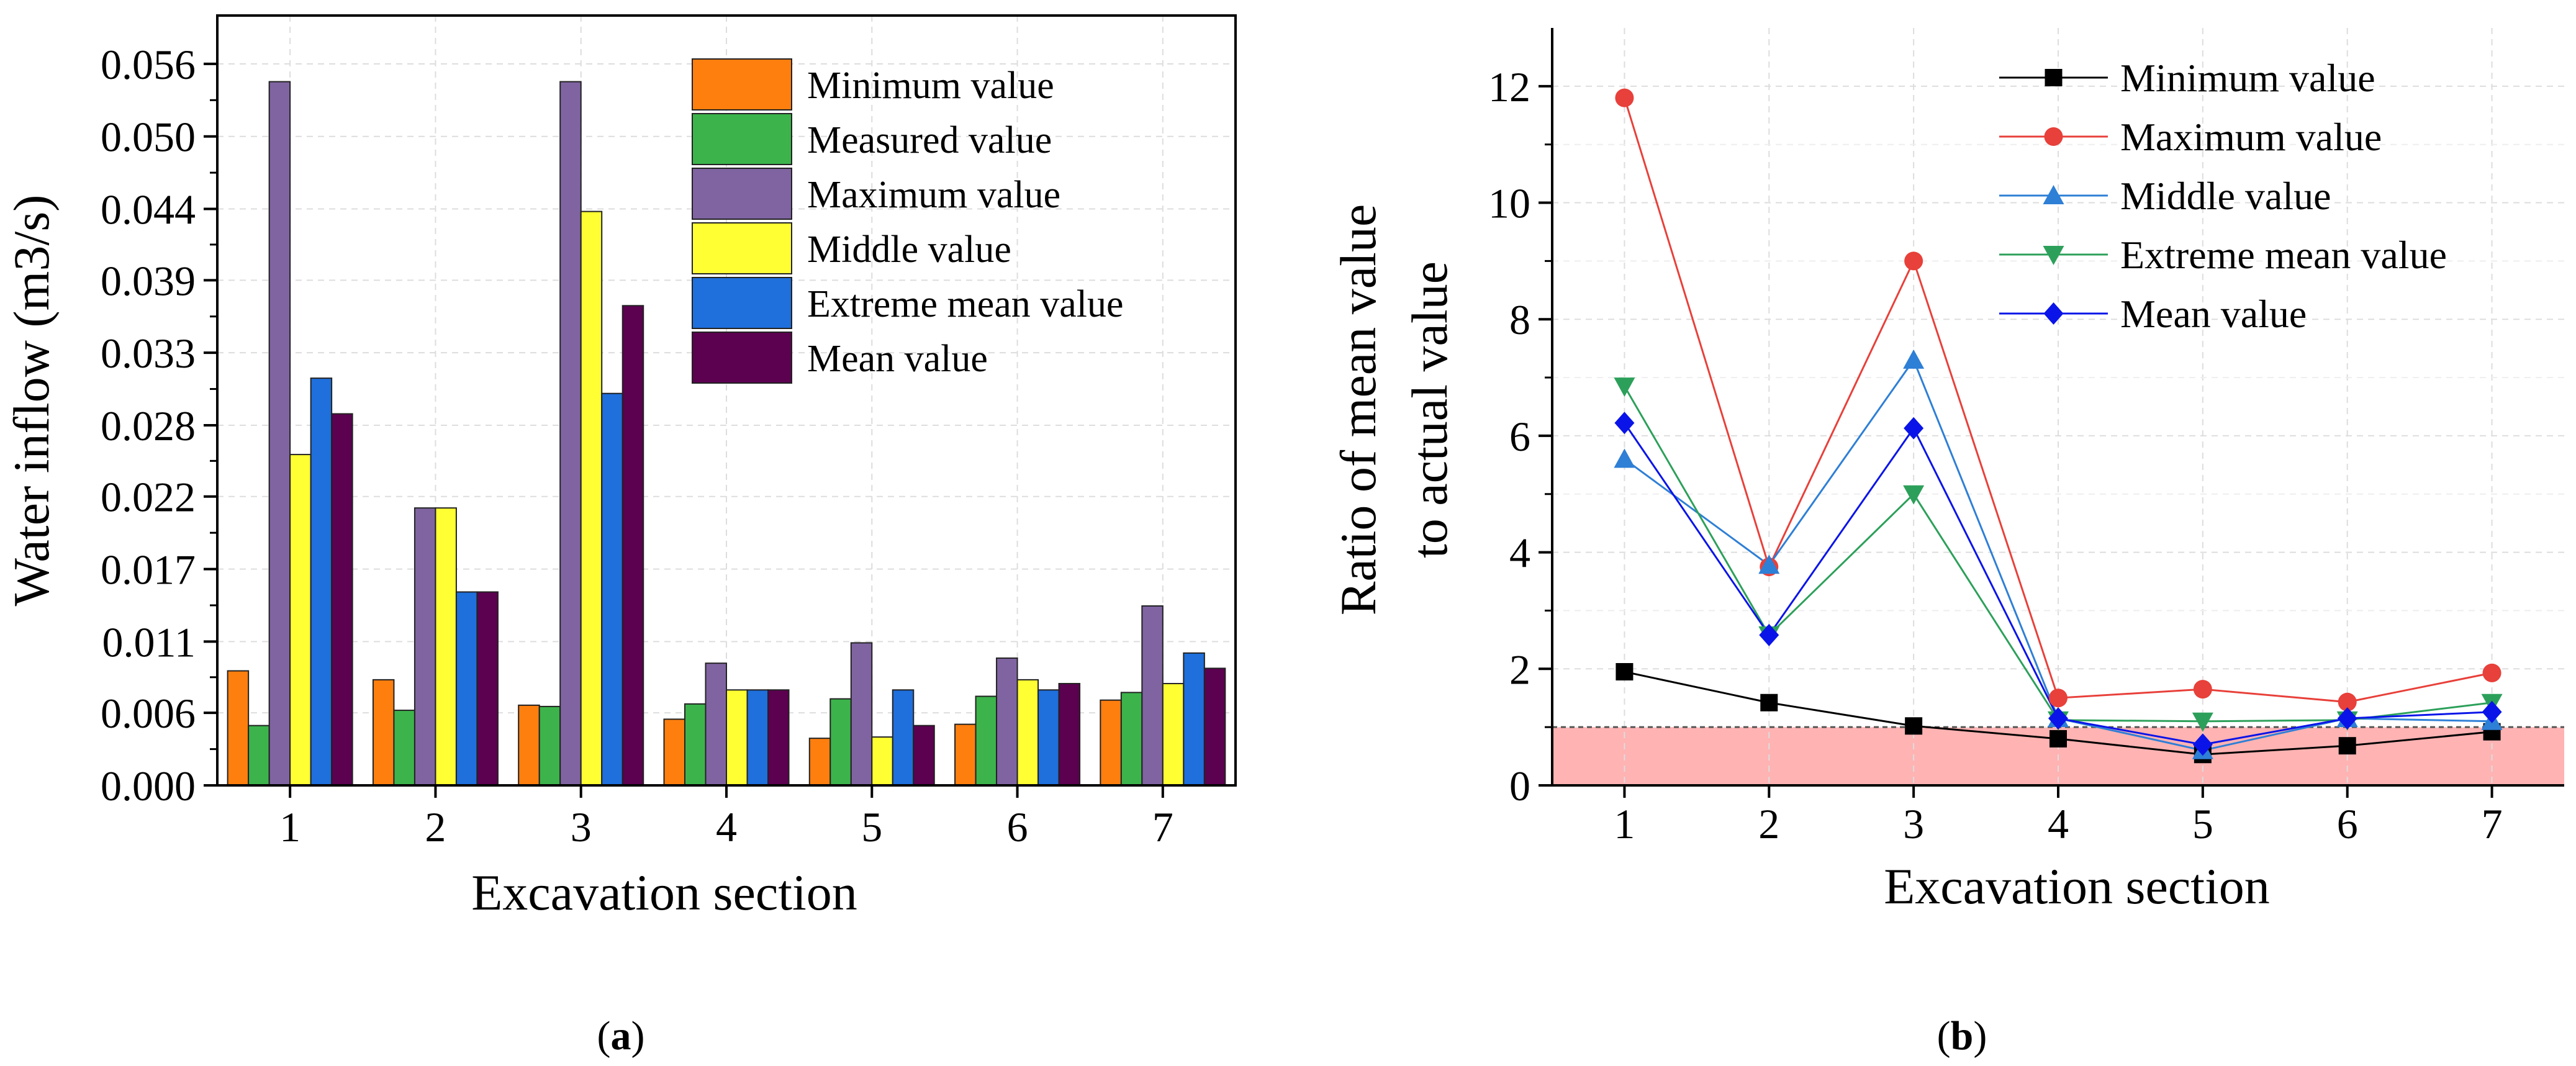 Image resolution: width=2576 pixels, height=1066 pixels. I want to click on y-tick-label: 0.044, so click(148, 209).